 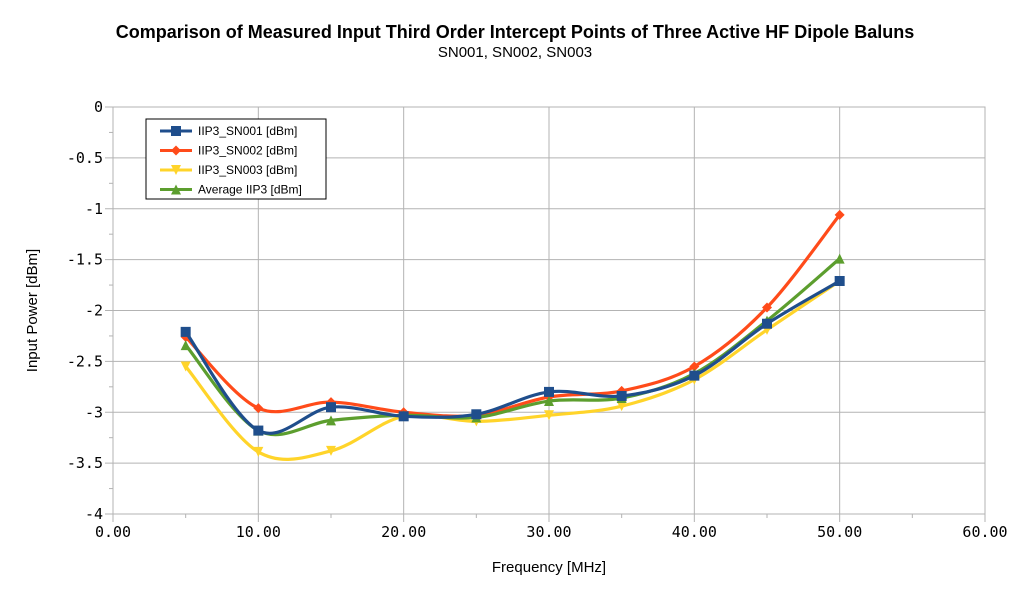 I want to click on y-tick-label: -1, so click(x=94, y=209).